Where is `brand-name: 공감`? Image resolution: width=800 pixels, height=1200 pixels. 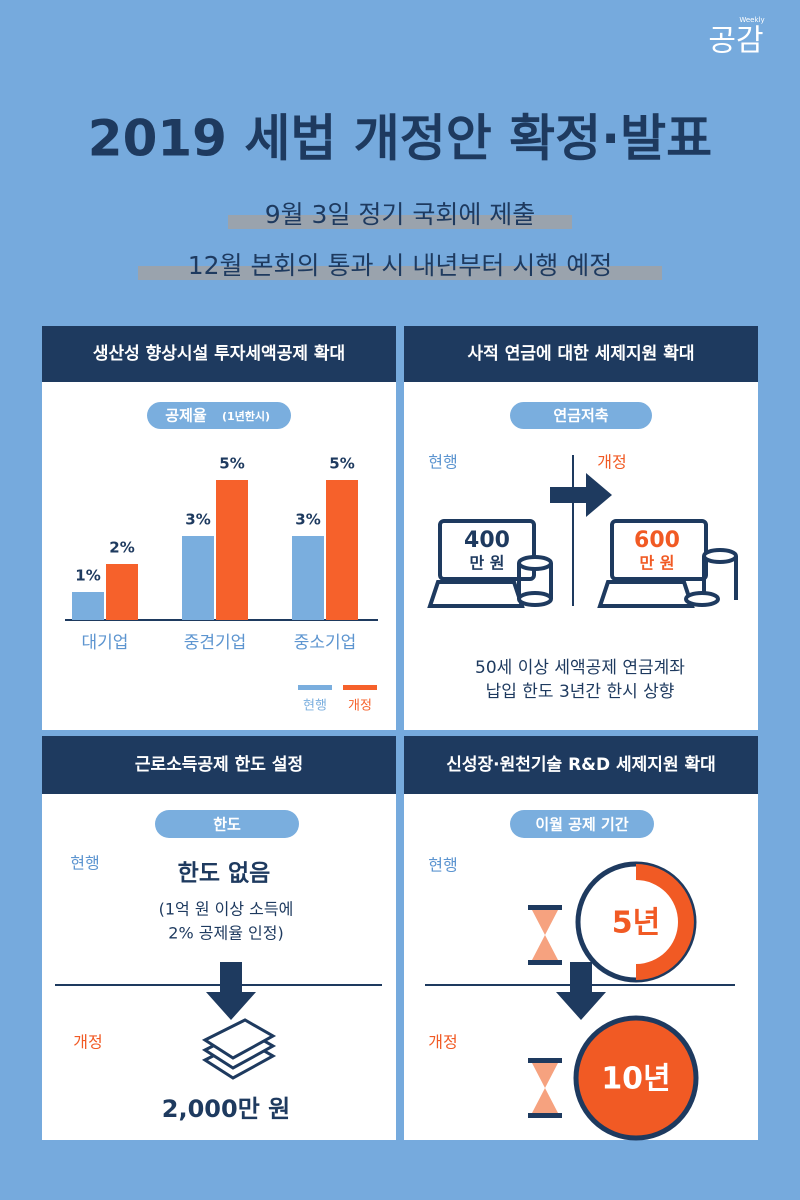
brand-name: 공감 is located at coordinates (735, 41).